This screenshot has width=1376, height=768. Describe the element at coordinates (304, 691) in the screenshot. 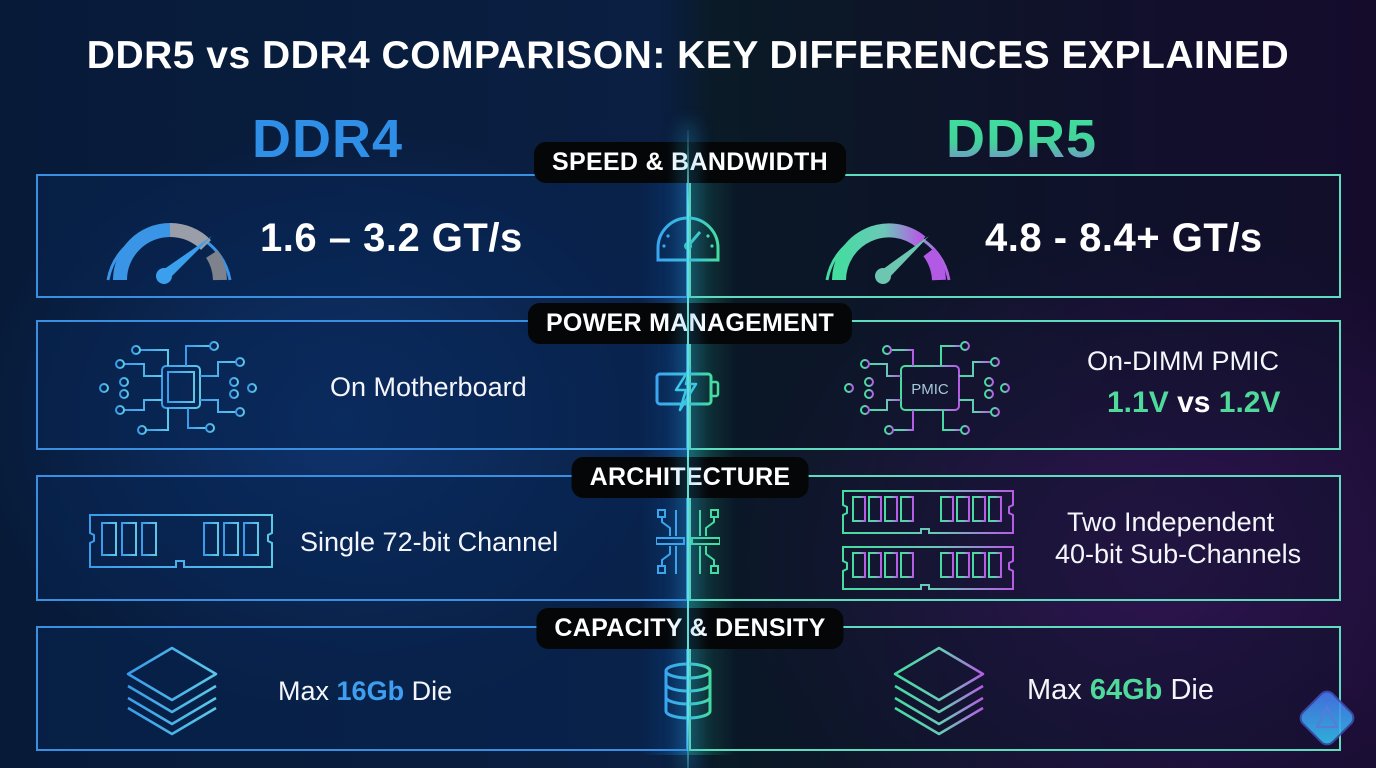

I see `ddr4-capacity-prefix: Max` at that location.